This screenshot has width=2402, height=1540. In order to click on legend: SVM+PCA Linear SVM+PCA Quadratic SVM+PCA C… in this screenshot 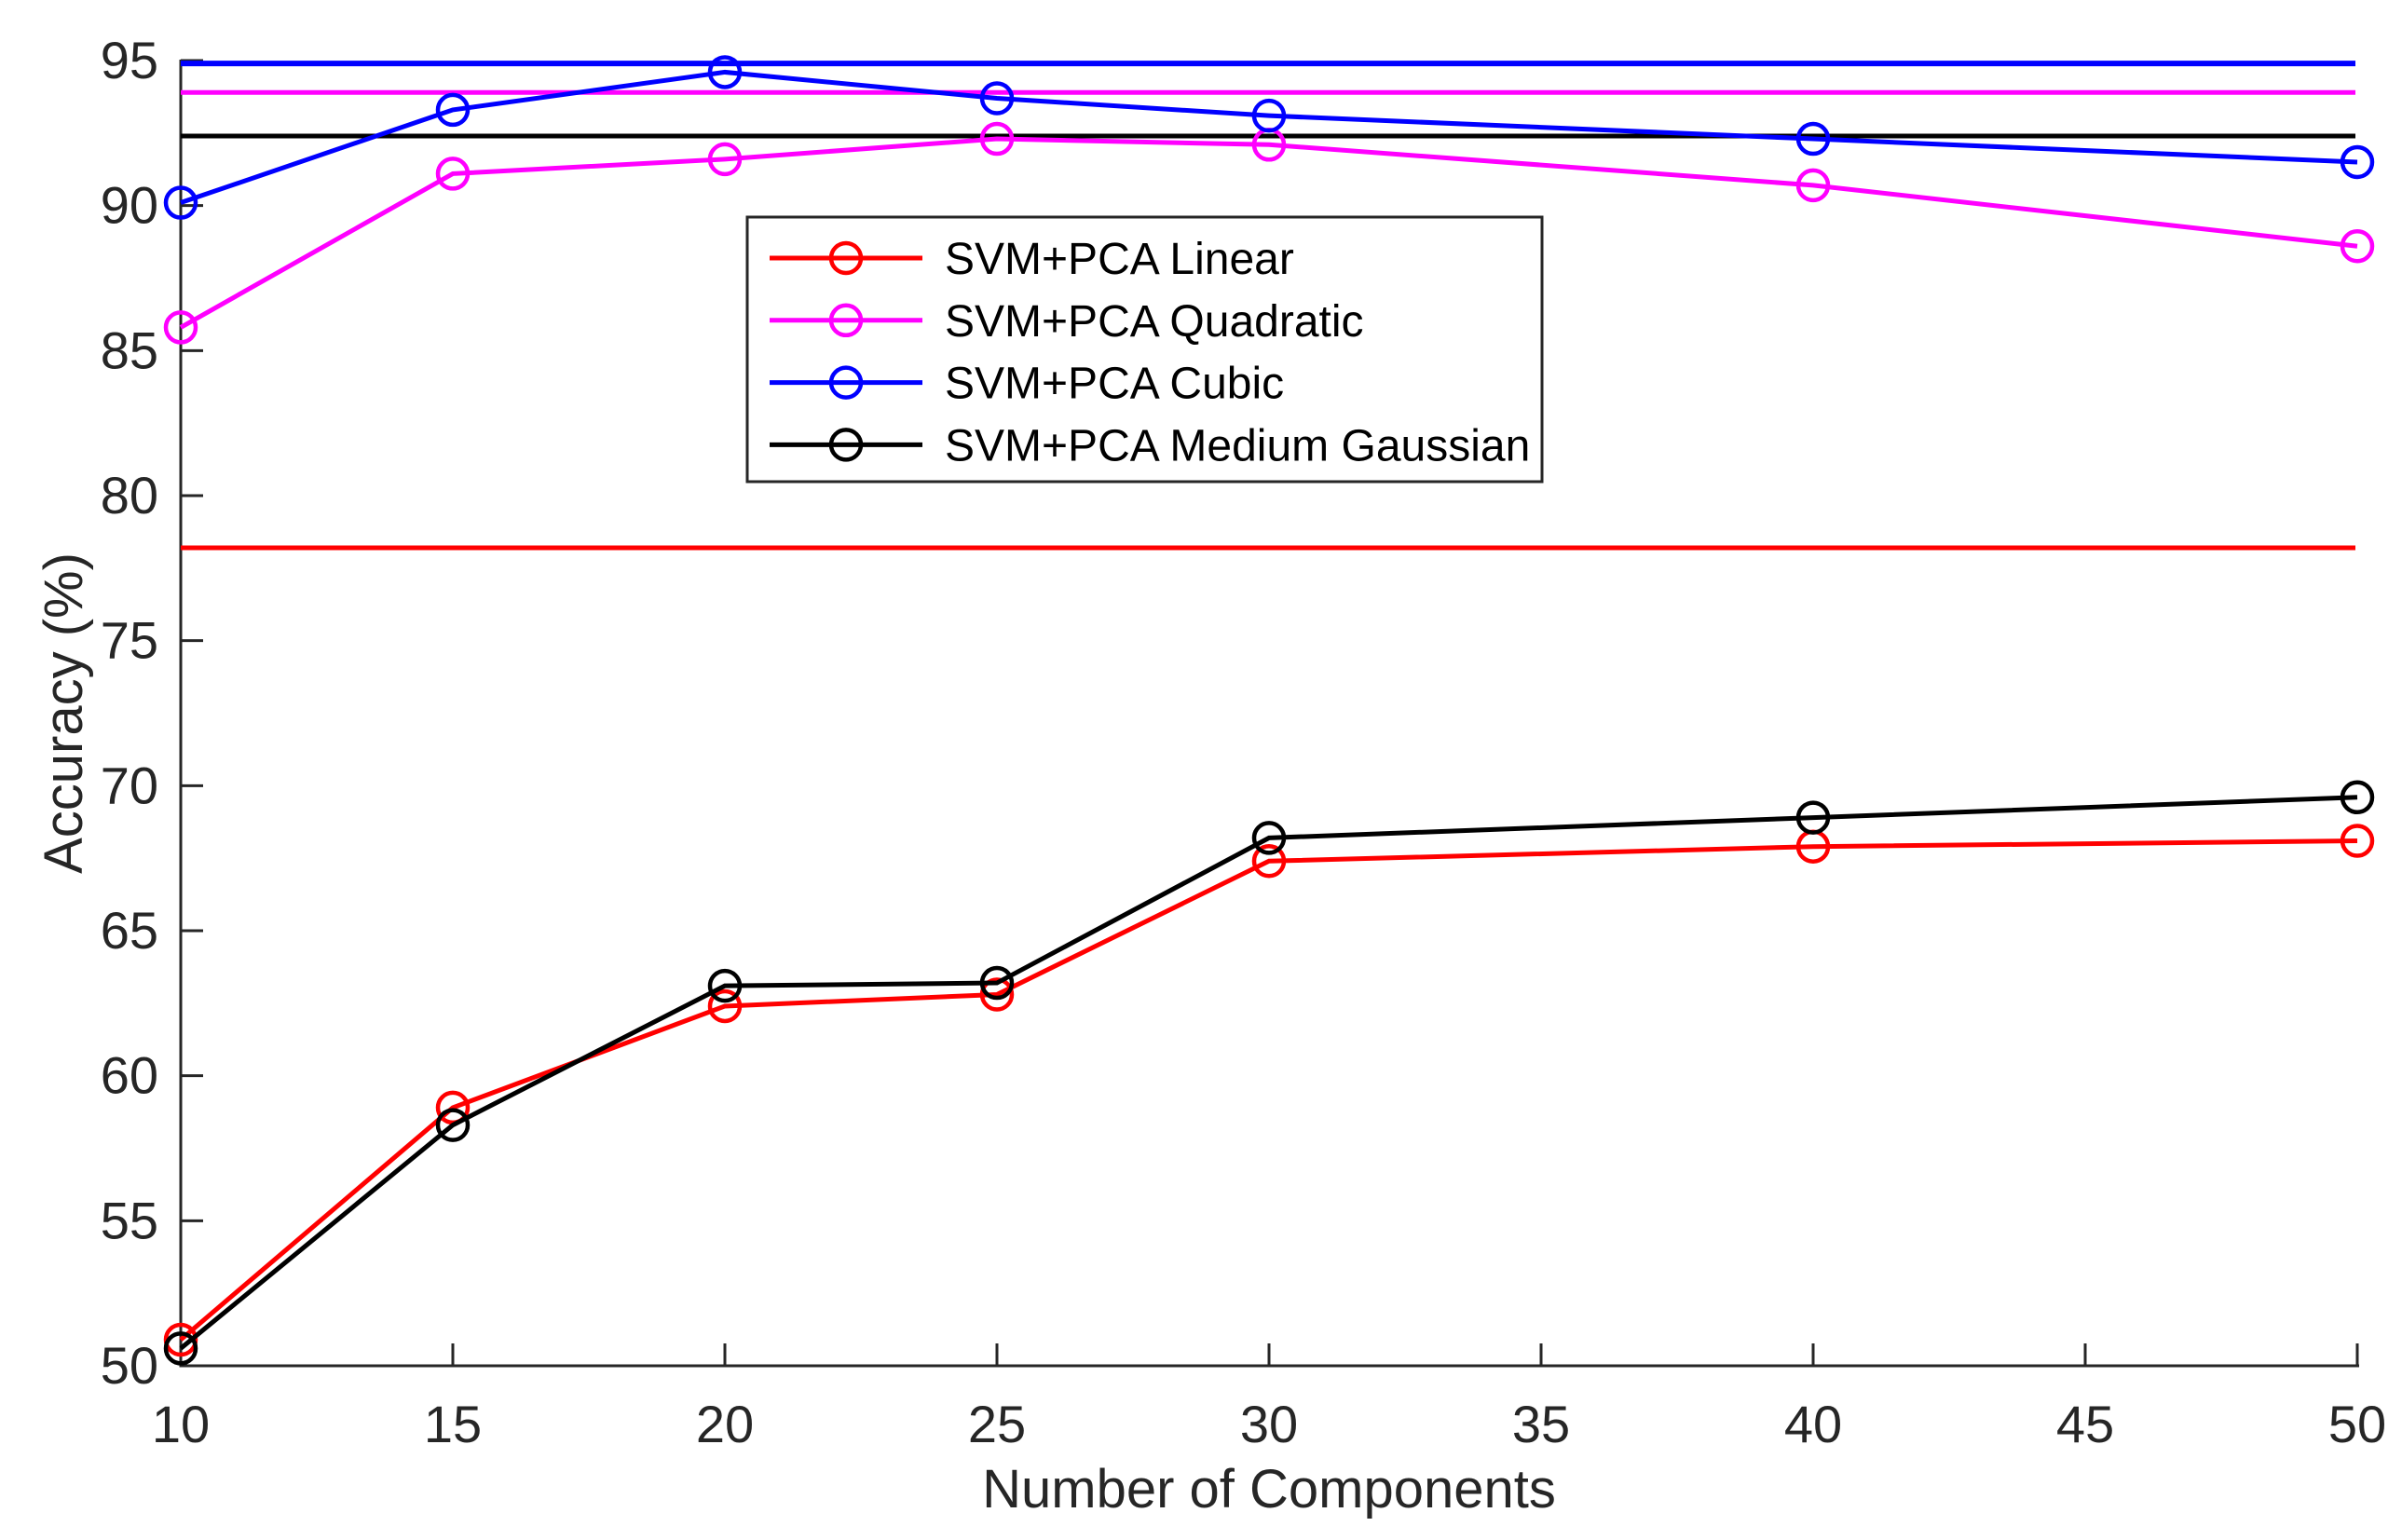, I will do `click(1144, 349)`.